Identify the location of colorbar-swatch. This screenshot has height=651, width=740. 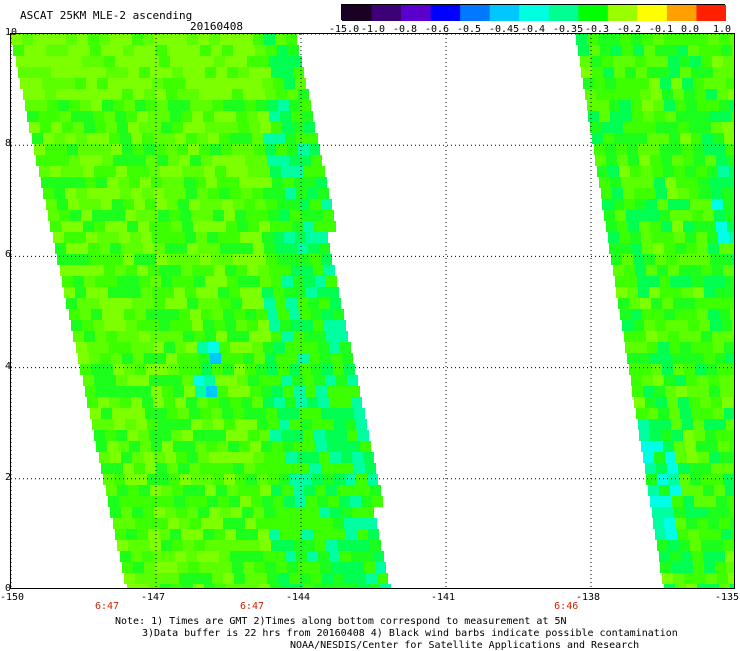
(593, 13).